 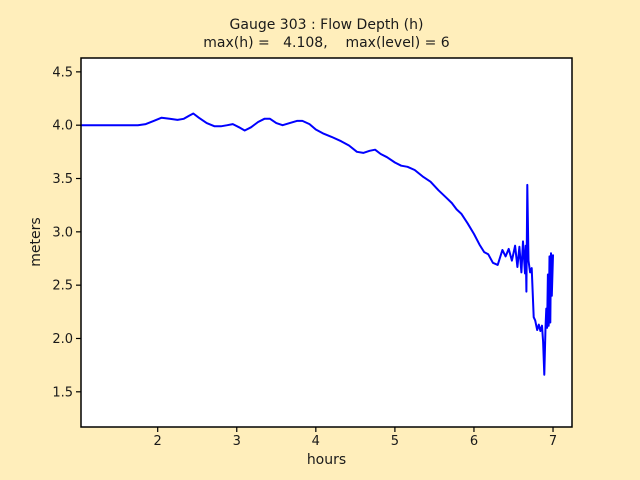 What do you see at coordinates (326, 460) in the screenshot?
I see `x-axis-label: hours` at bounding box center [326, 460].